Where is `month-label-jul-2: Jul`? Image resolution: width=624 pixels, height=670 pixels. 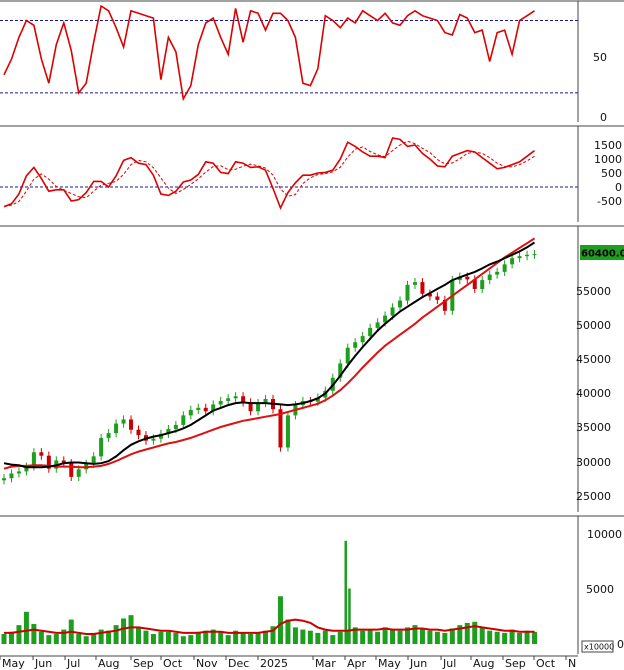
month-label-jul-2: Jul is located at coordinates (449, 663).